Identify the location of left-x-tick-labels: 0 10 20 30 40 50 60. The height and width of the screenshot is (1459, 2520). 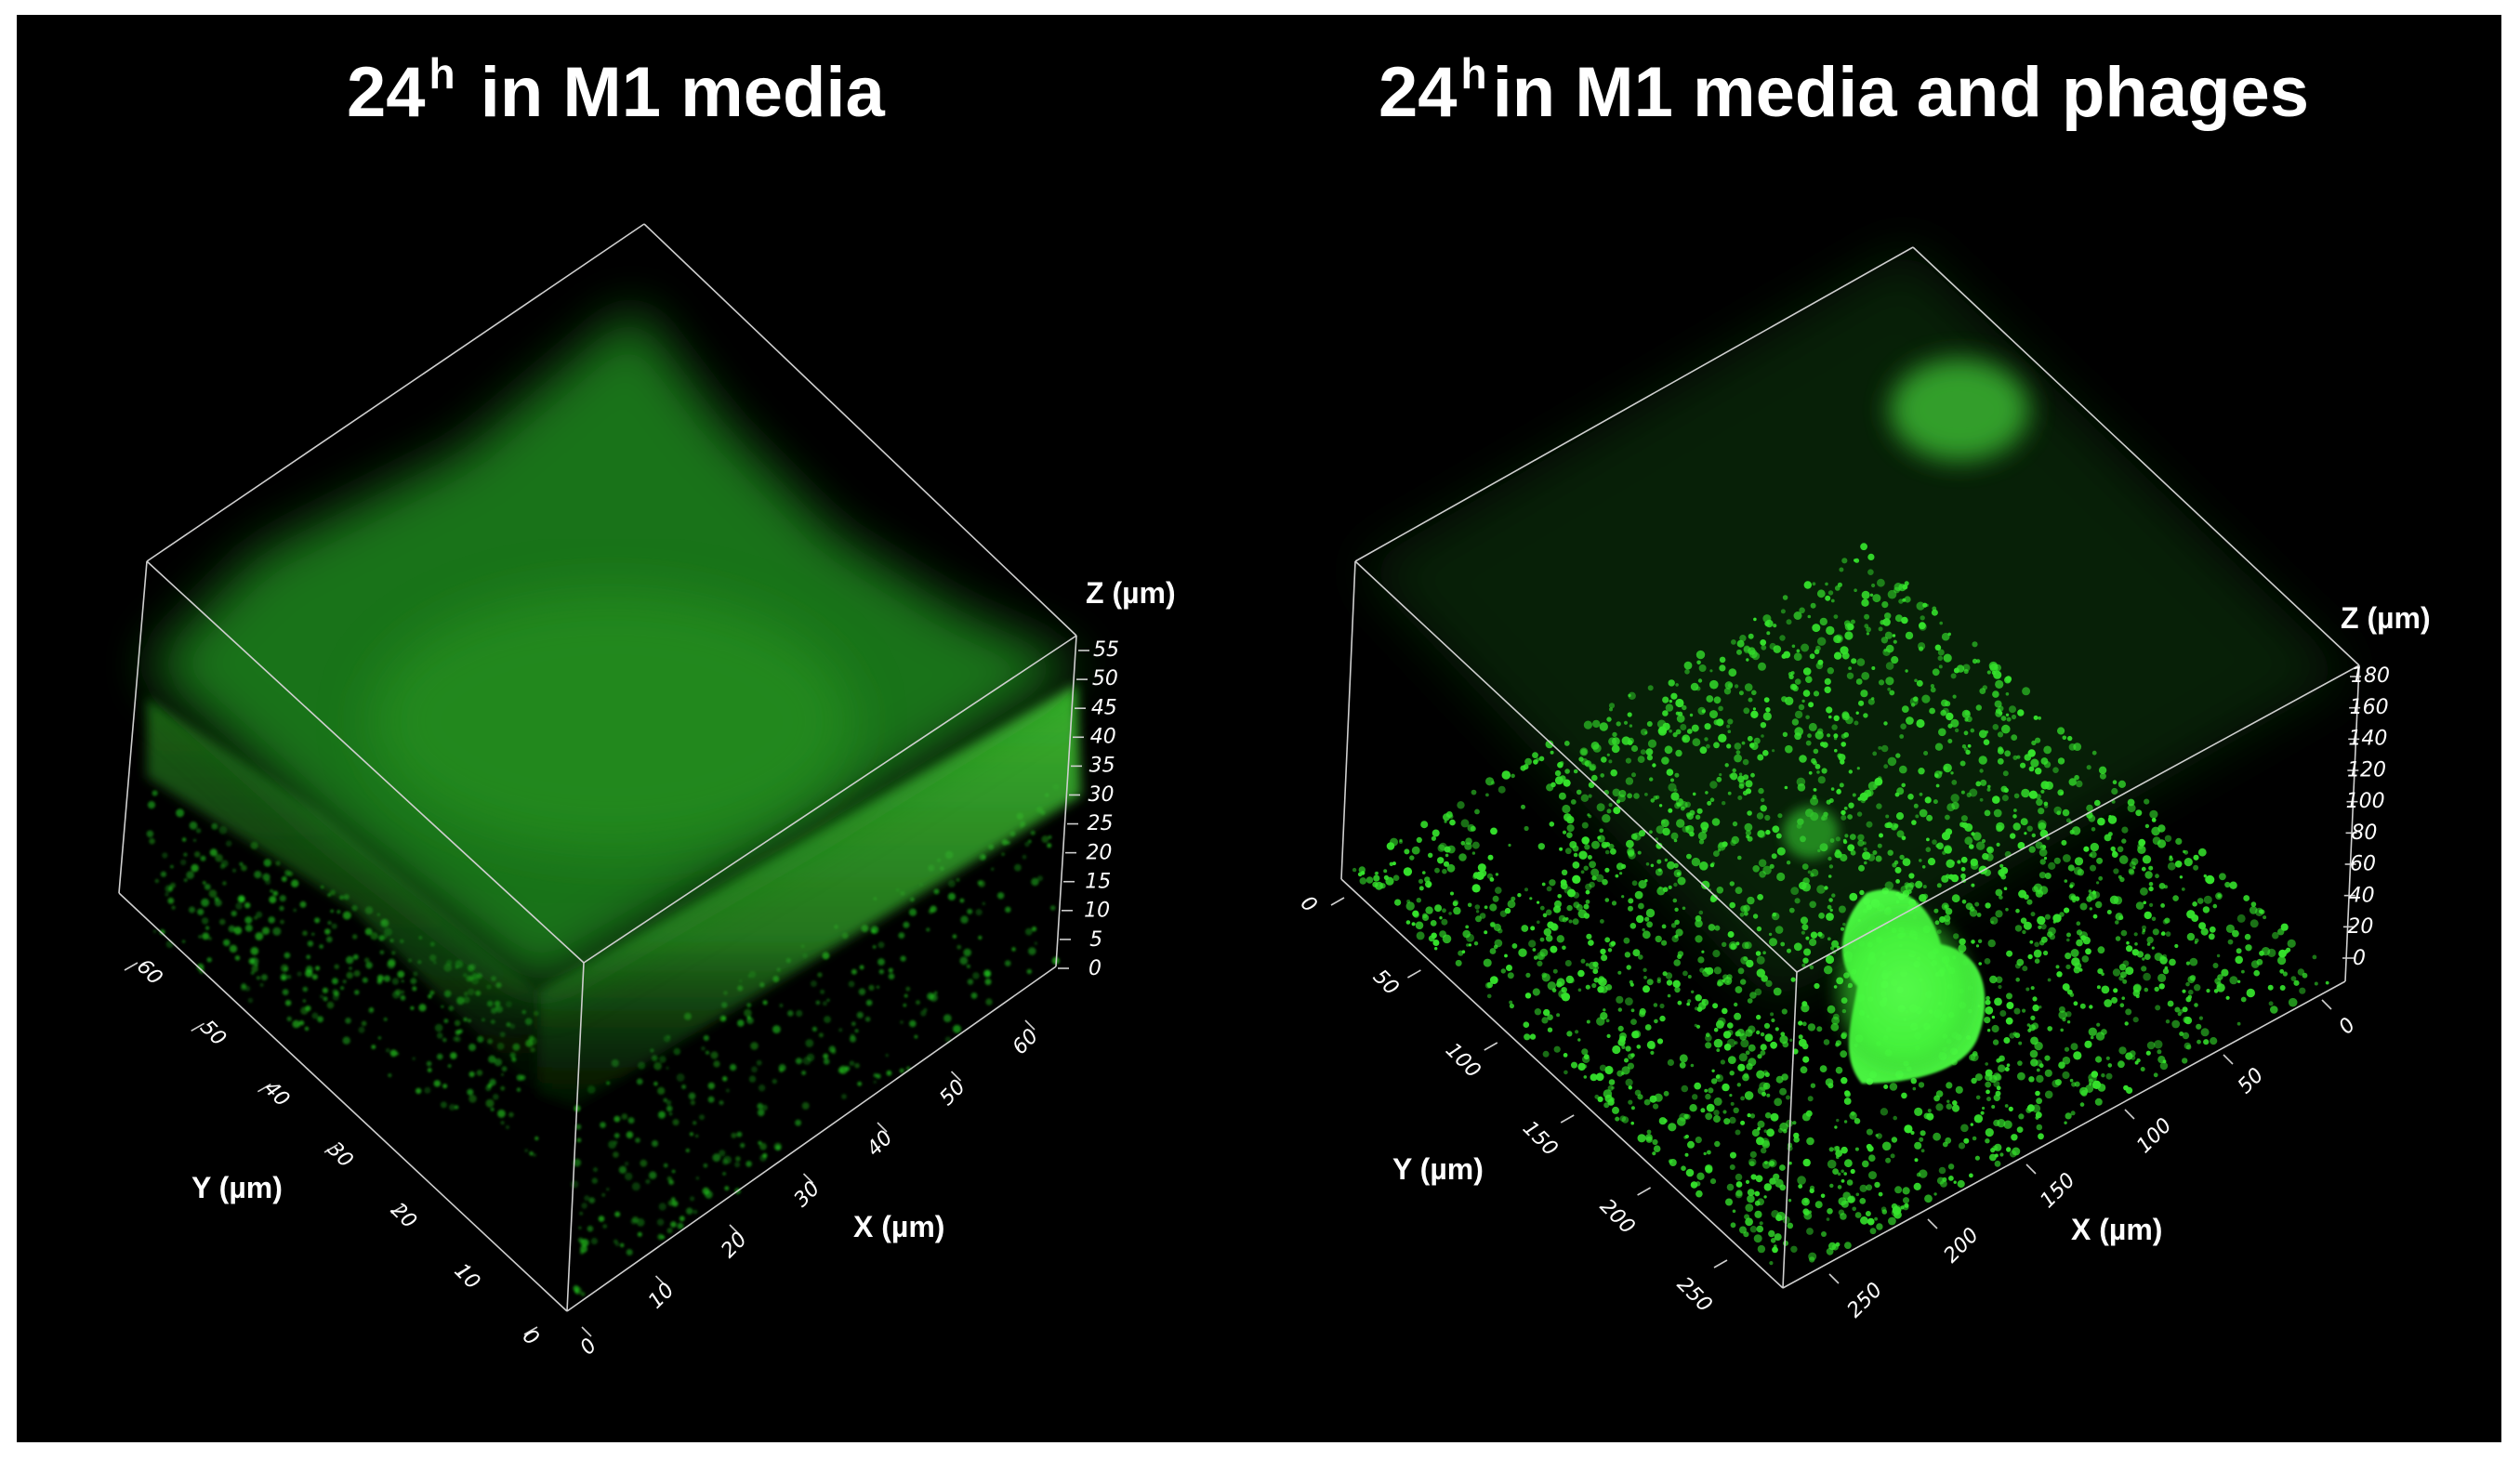
(810, 1192).